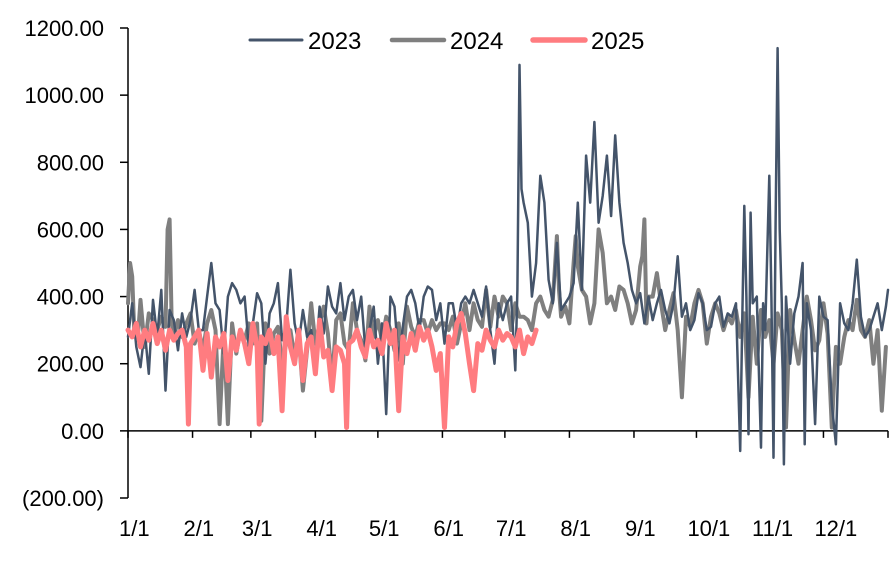 This screenshot has height=579, width=891. I want to click on x-tick-label: 10/1, so click(708, 528).